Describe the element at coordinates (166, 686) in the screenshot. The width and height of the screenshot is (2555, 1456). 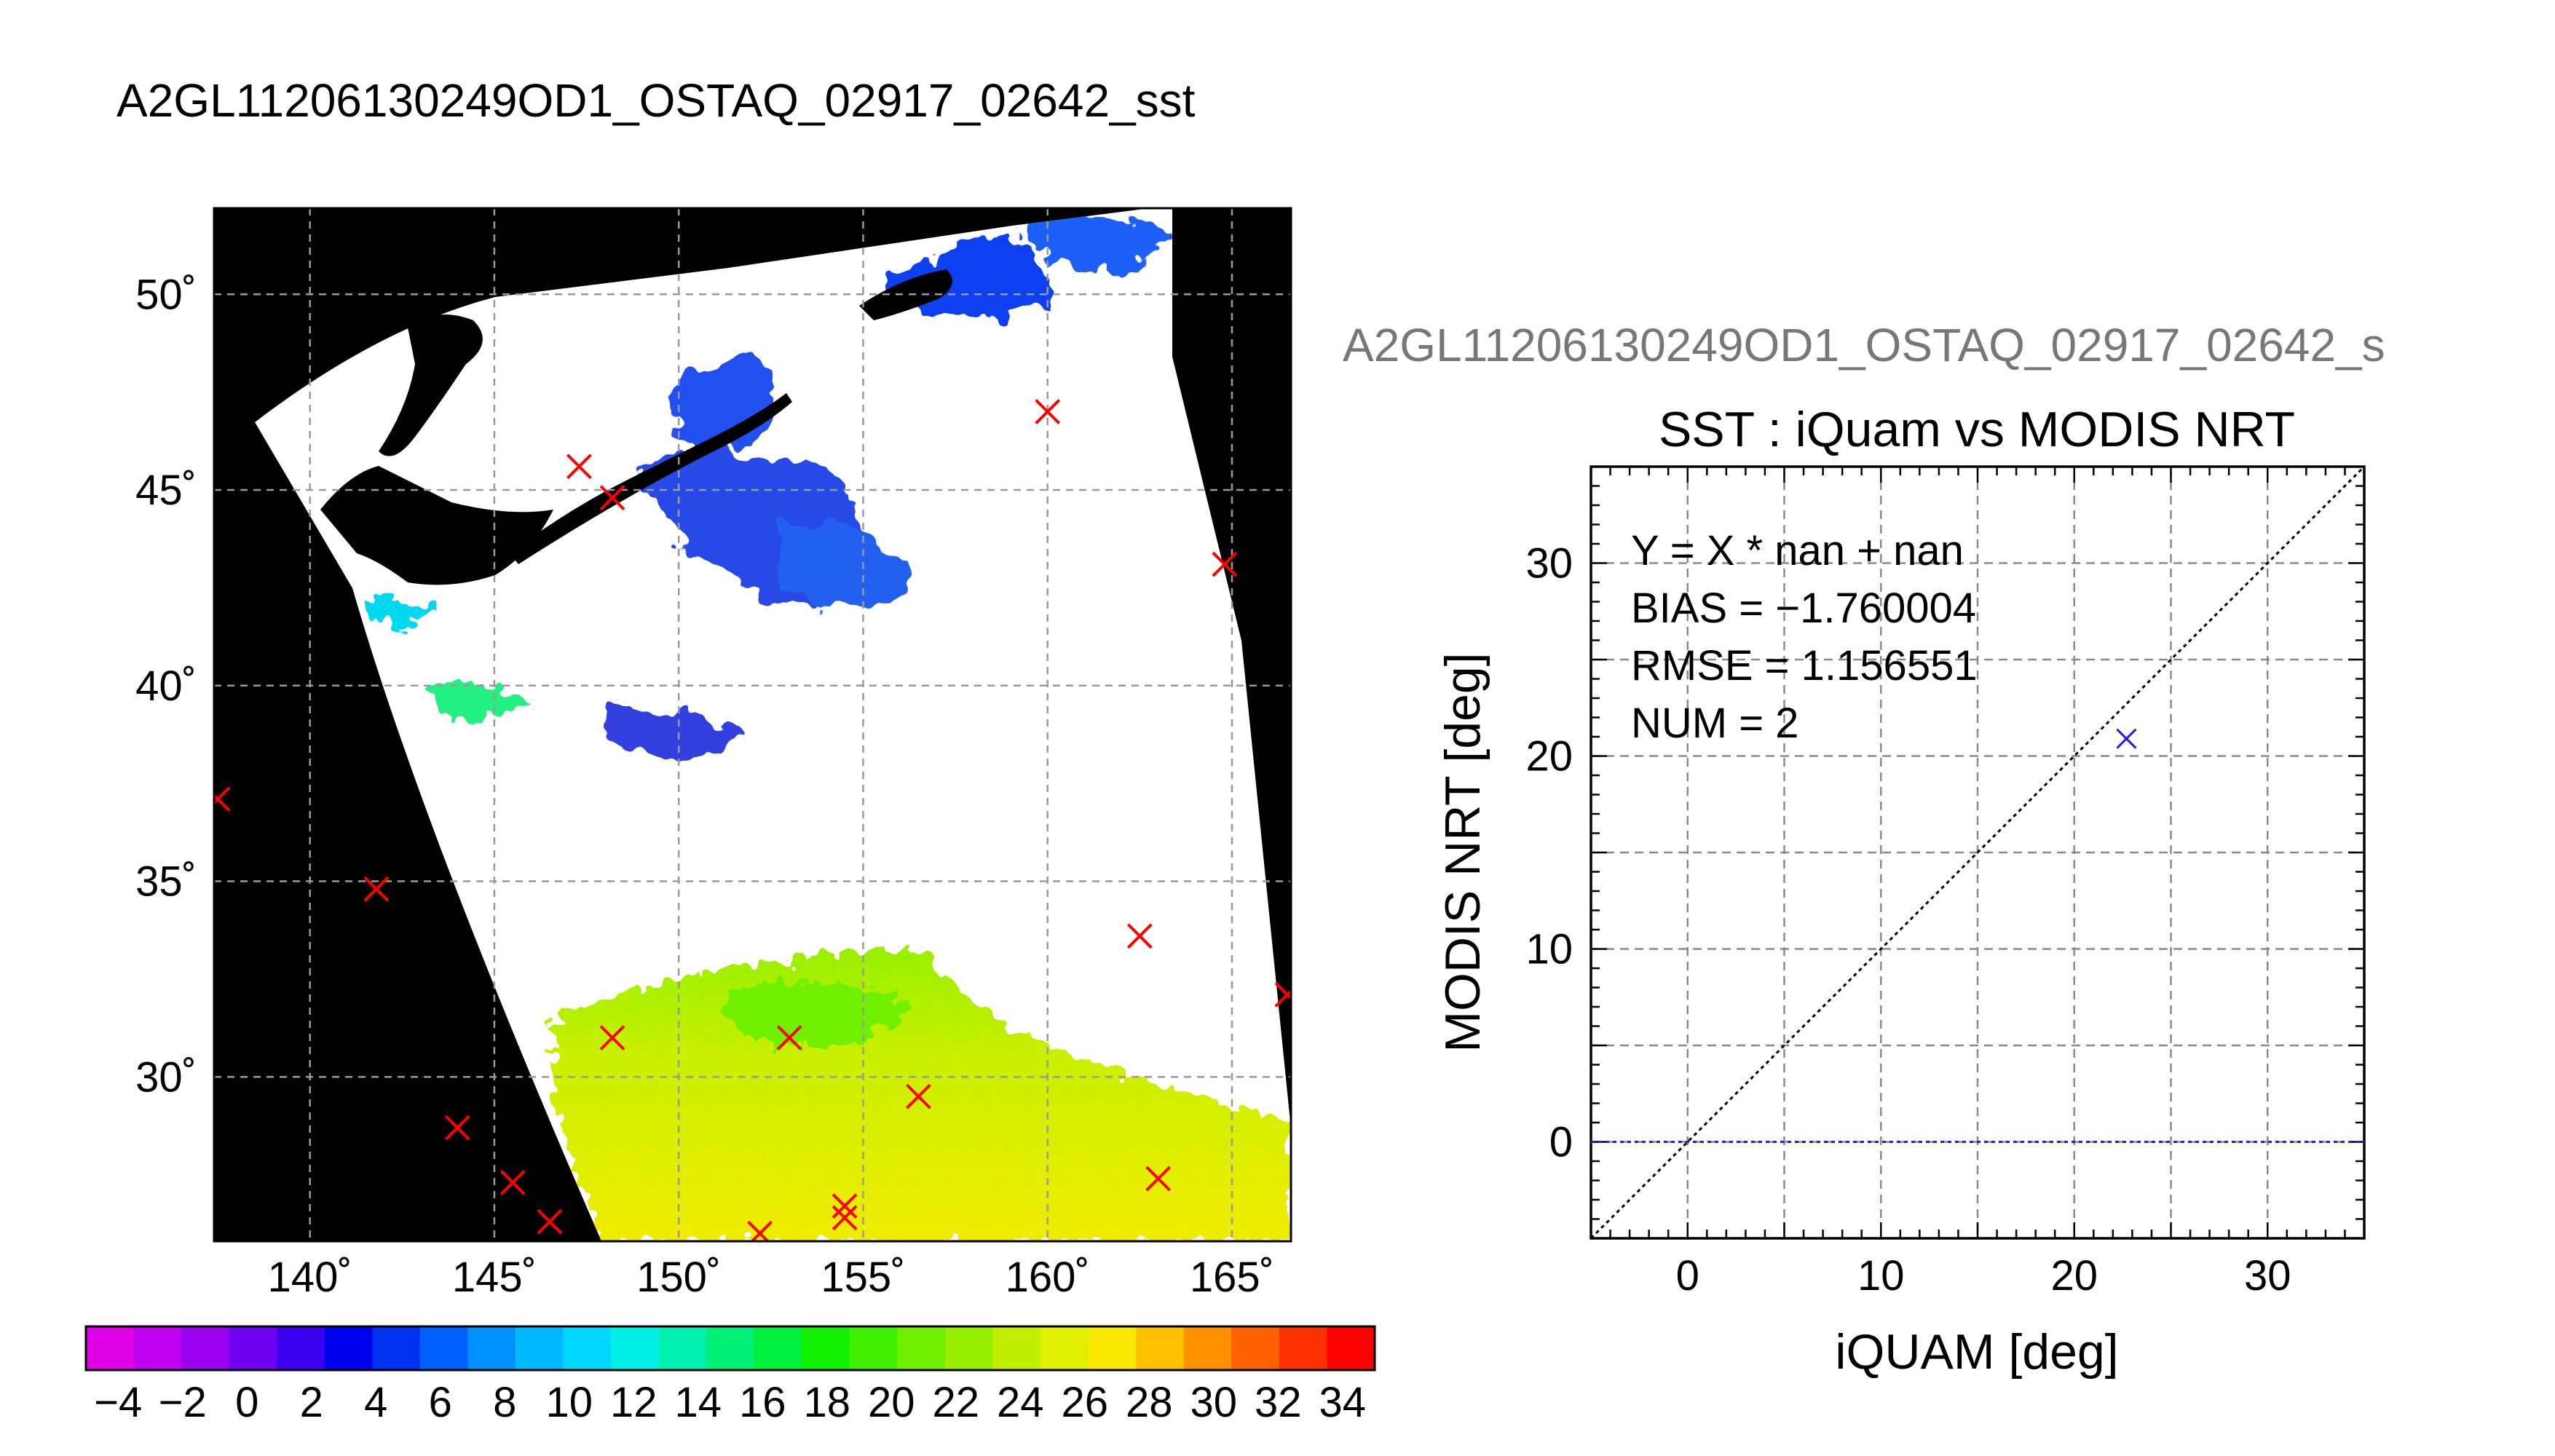
I see `map-lat-labels: 30˚ 35˚ 40˚ 45˚ 50˚` at that location.